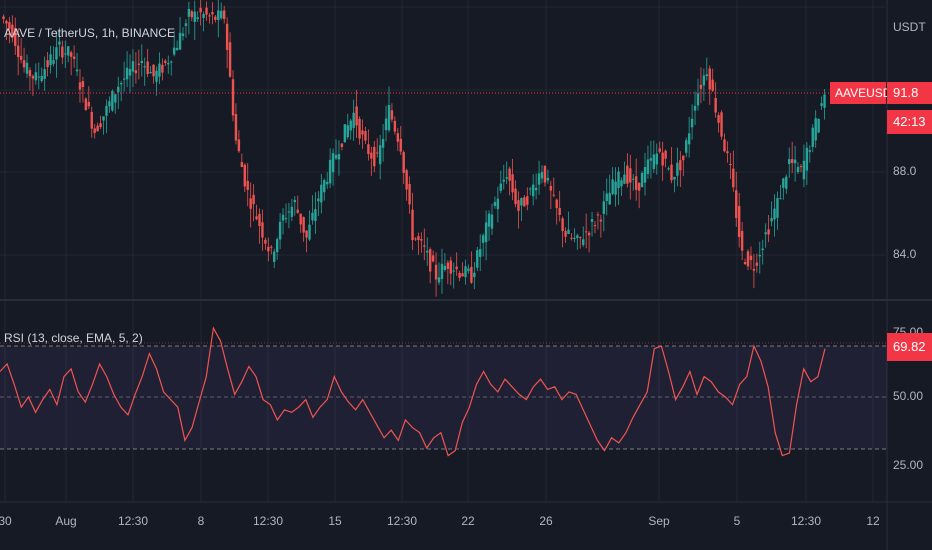 The width and height of the screenshot is (932, 550). Describe the element at coordinates (335, 521) in the screenshot. I see `time-tick: 15` at that location.